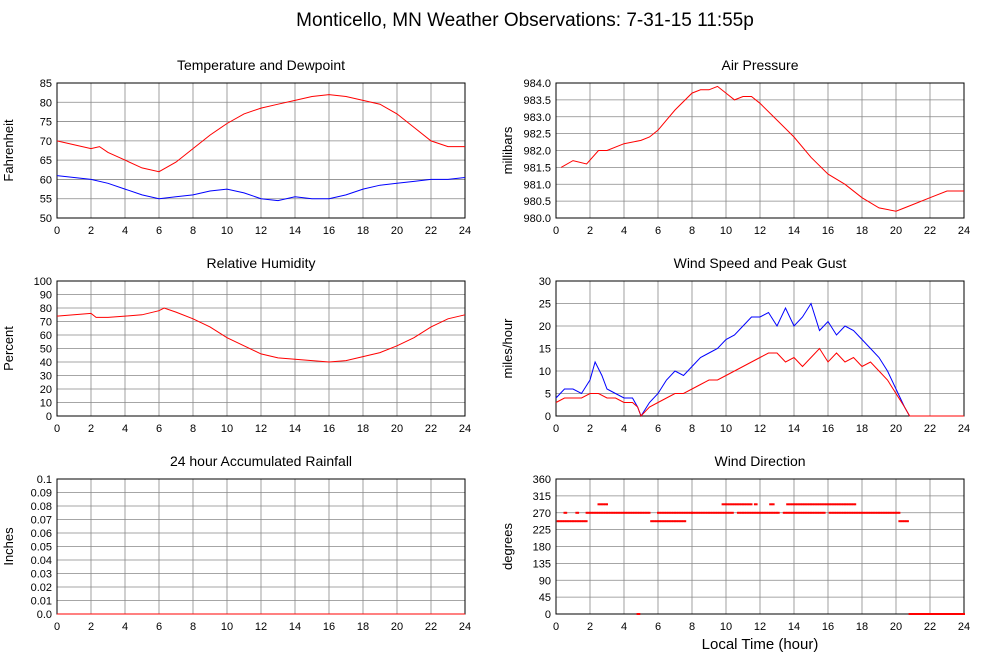 This screenshot has height=659, width=999. Describe the element at coordinates (930, 429) in the screenshot. I see `x-tick-label: 22` at that location.